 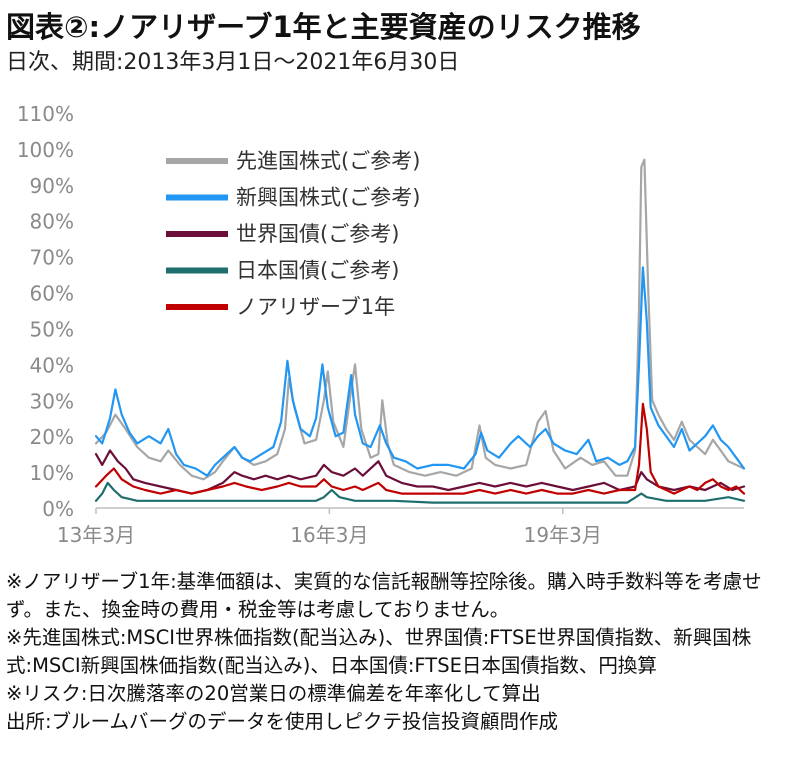 What do you see at coordinates (52, 365) in the screenshot?
I see `y-tick-label: 40%` at bounding box center [52, 365].